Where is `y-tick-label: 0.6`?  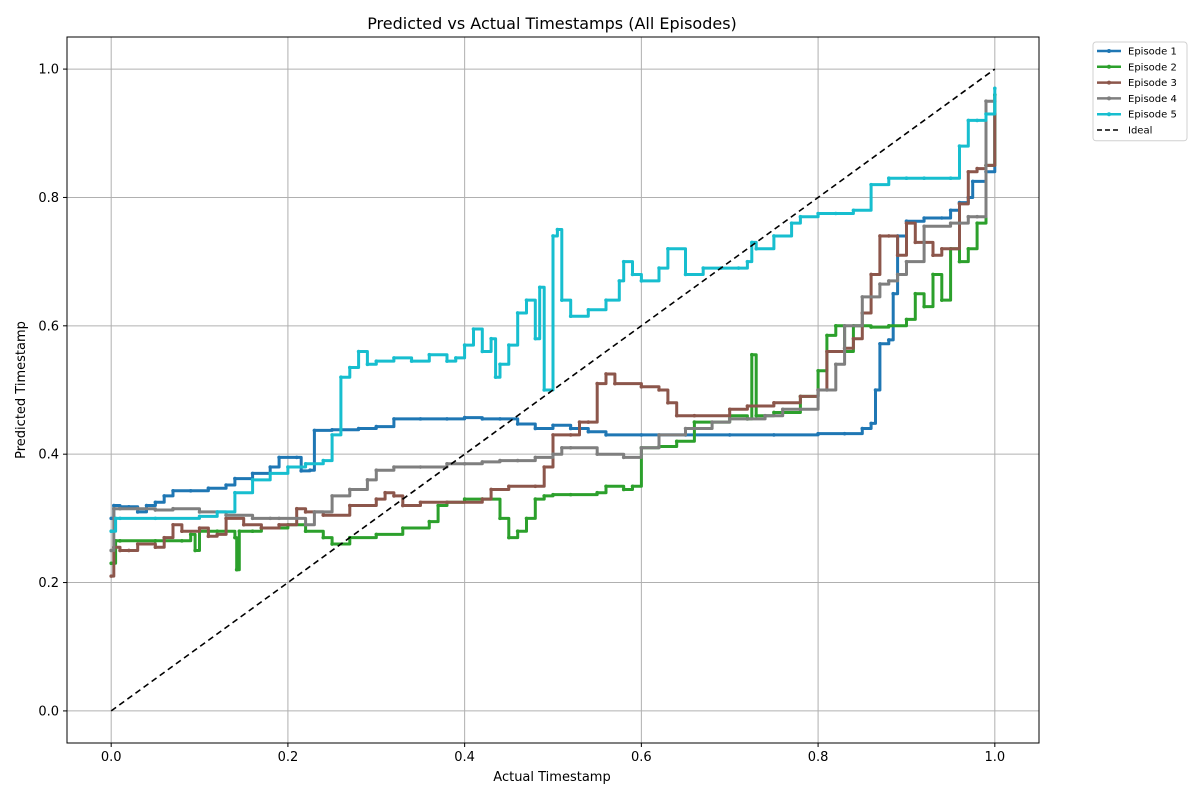
y-tick-label: 0.6 is located at coordinates (48, 326).